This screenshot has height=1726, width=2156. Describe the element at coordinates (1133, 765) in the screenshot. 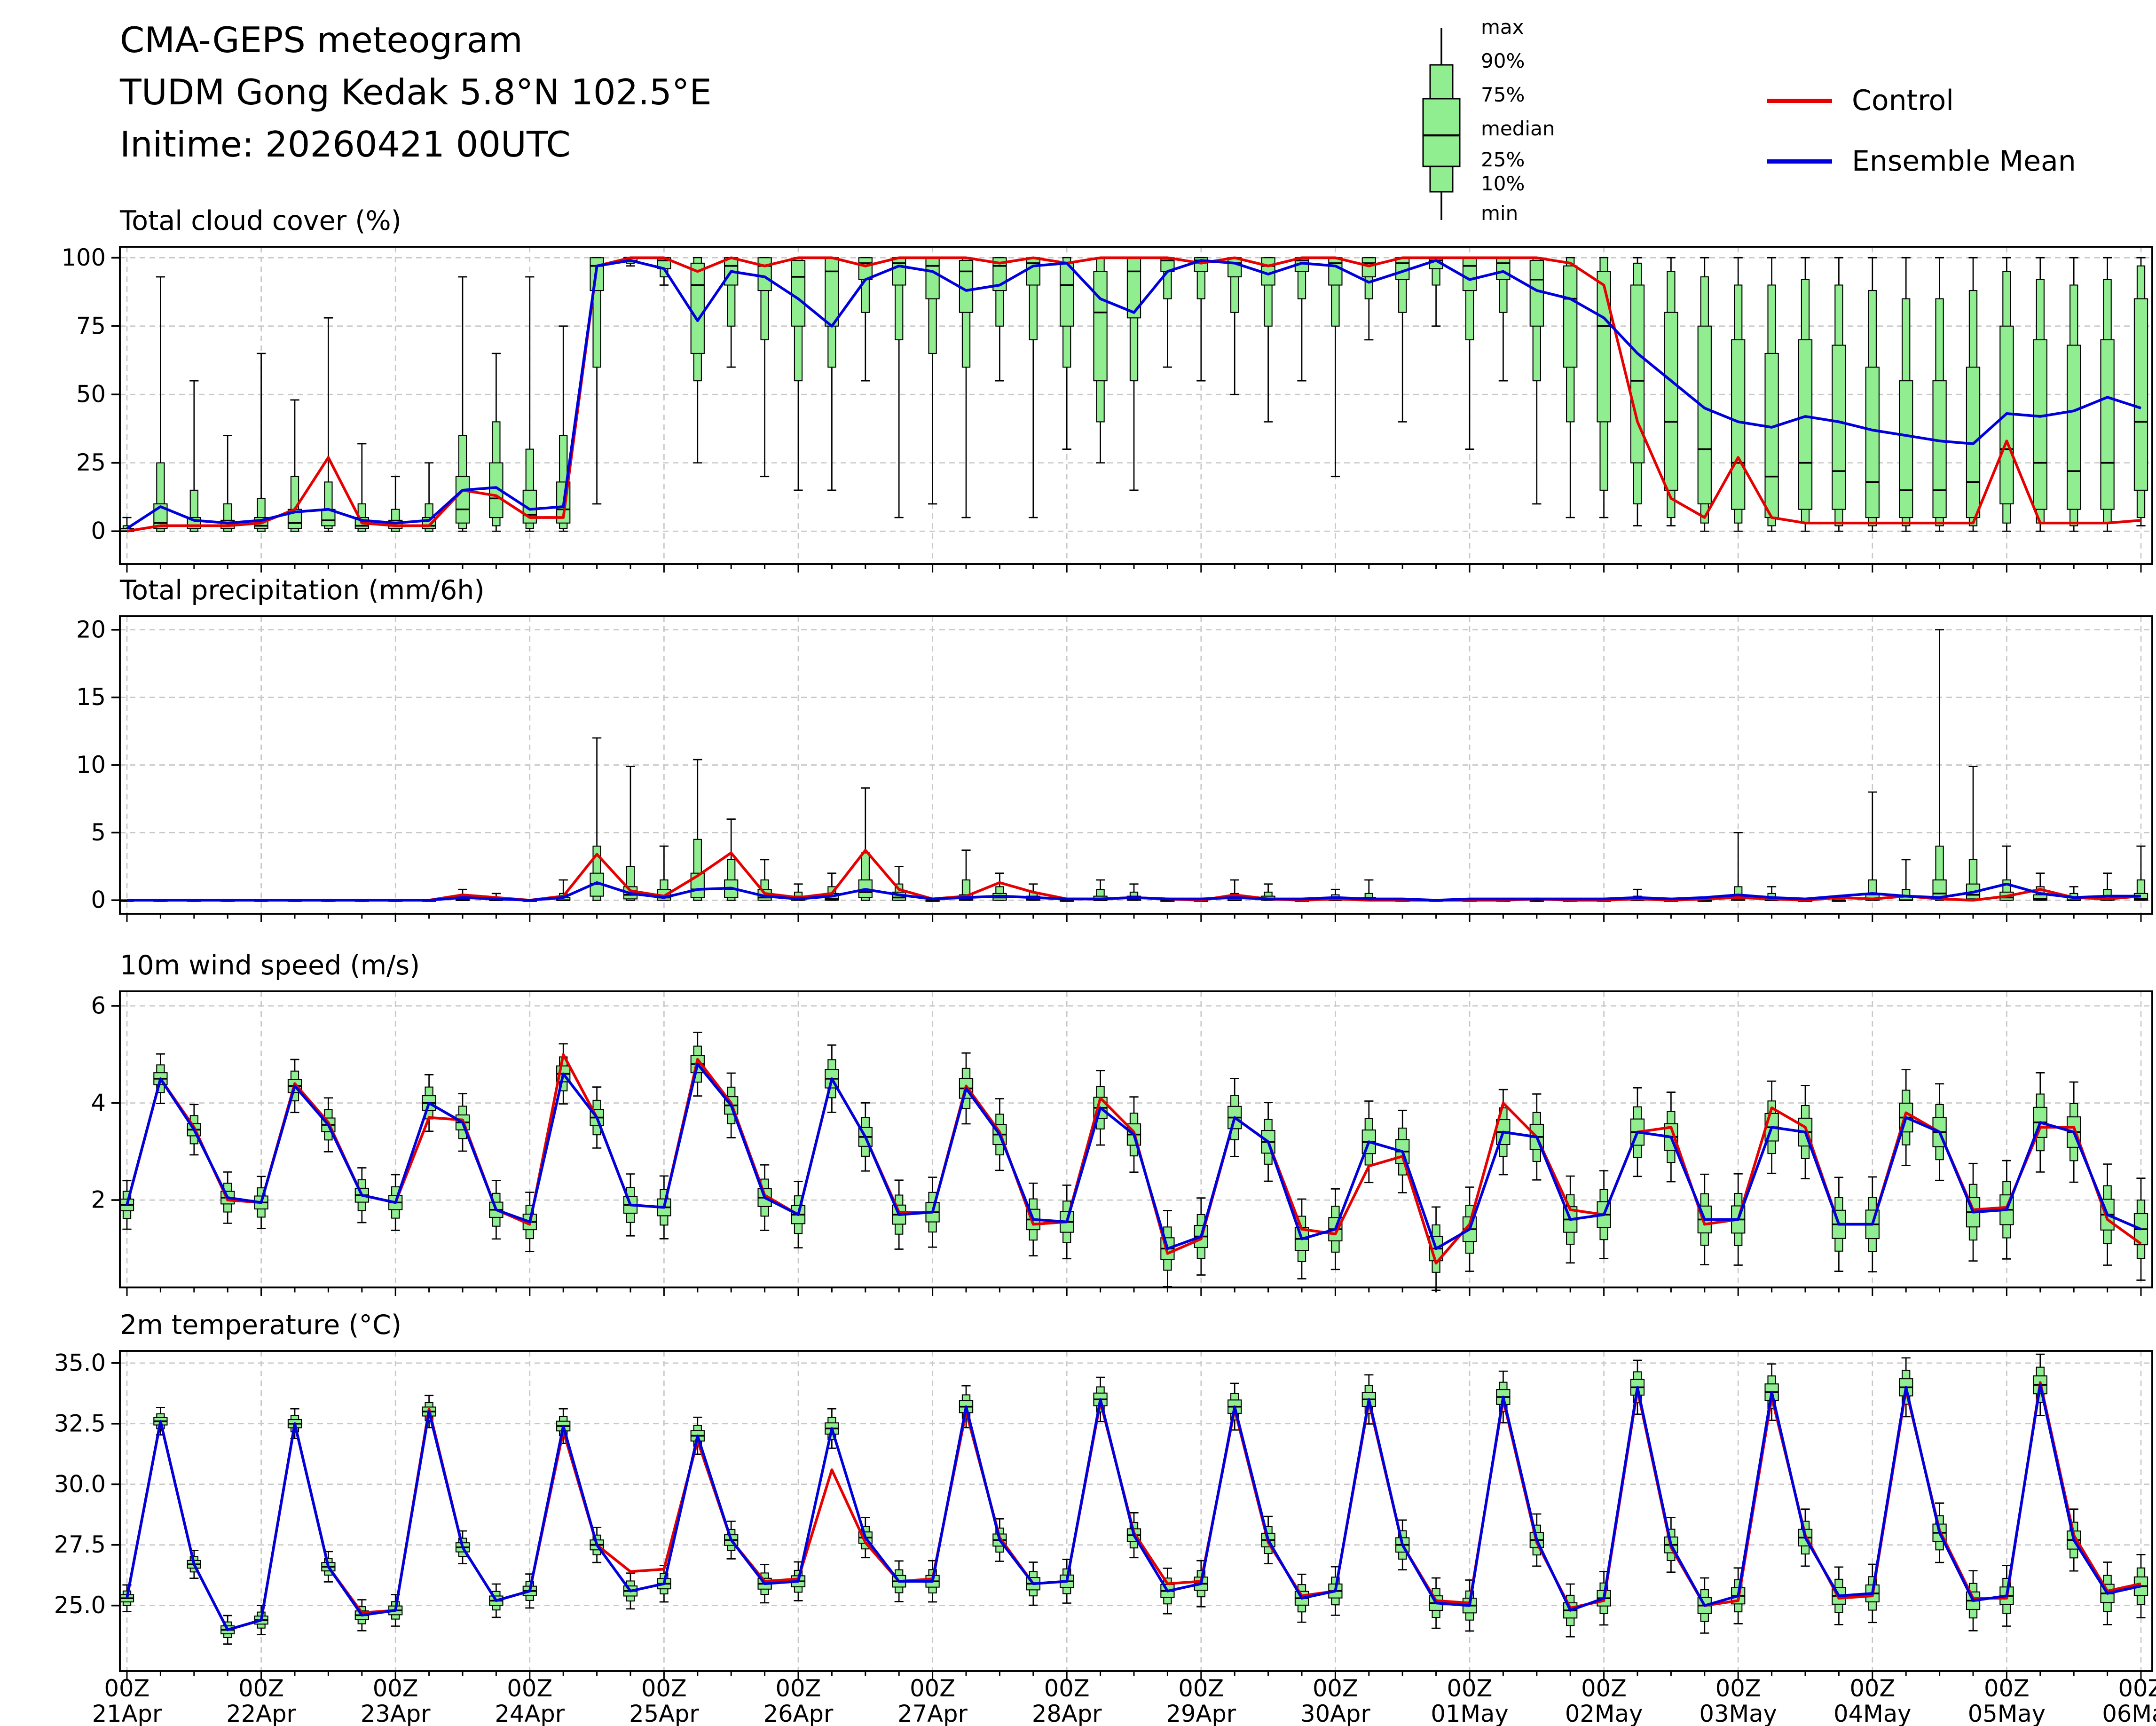

I see `precip-boxplots` at that location.